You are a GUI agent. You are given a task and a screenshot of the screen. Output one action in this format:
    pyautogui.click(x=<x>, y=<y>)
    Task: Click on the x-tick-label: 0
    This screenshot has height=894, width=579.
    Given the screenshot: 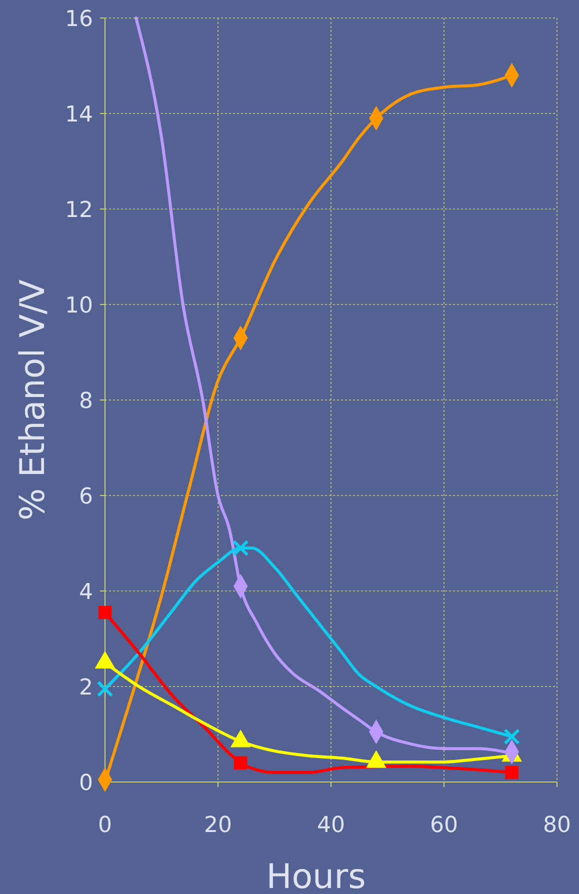 What is the action you would take?
    pyautogui.click(x=105, y=825)
    